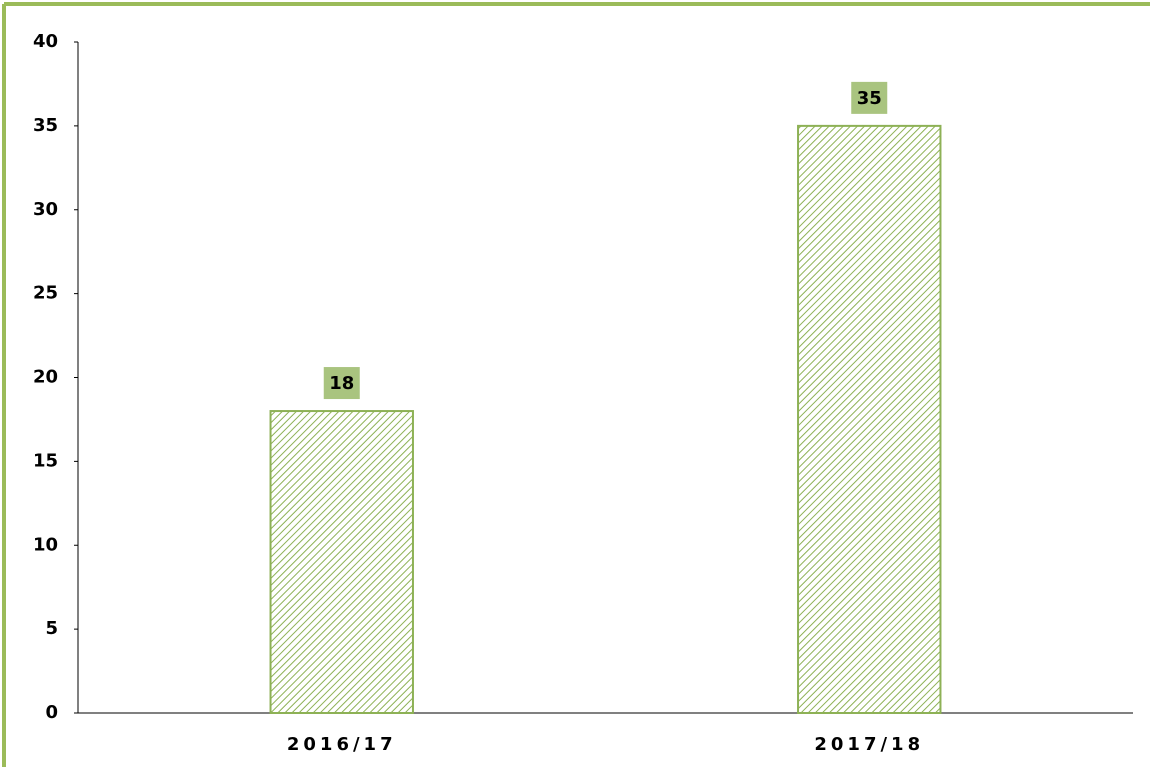 The height and width of the screenshot is (767, 1150). Describe the element at coordinates (45, 460) in the screenshot. I see `y-tick-label: 15` at that location.